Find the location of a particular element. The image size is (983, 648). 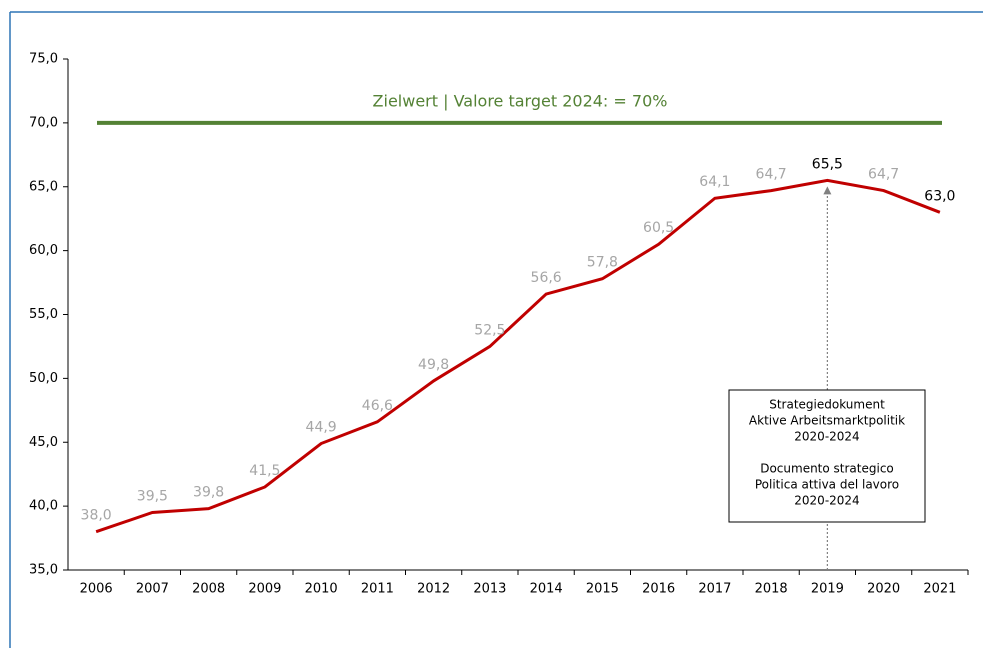

annotation-box is located at coordinates (827, 456).